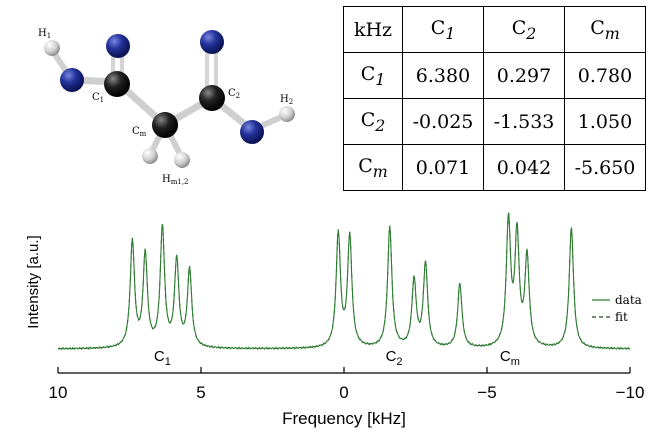  What do you see at coordinates (175, 180) in the screenshot?
I see `label-hm: Hm1,2` at bounding box center [175, 180].